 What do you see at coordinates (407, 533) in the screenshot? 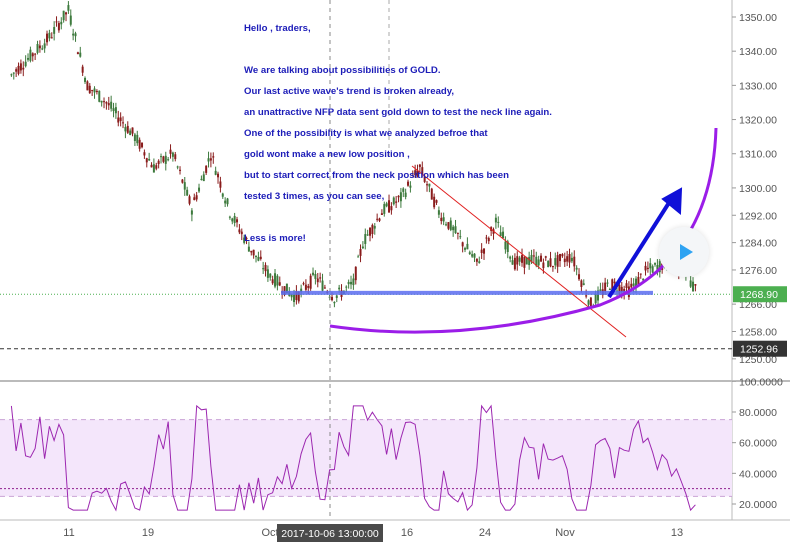
I see `x-tick-label: 16` at bounding box center [407, 533].